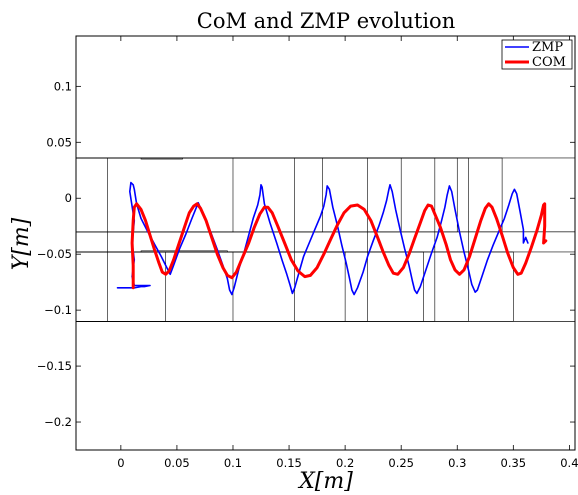 The height and width of the screenshot is (495, 578). I want to click on x-tick-label: 0.3, so click(457, 463).